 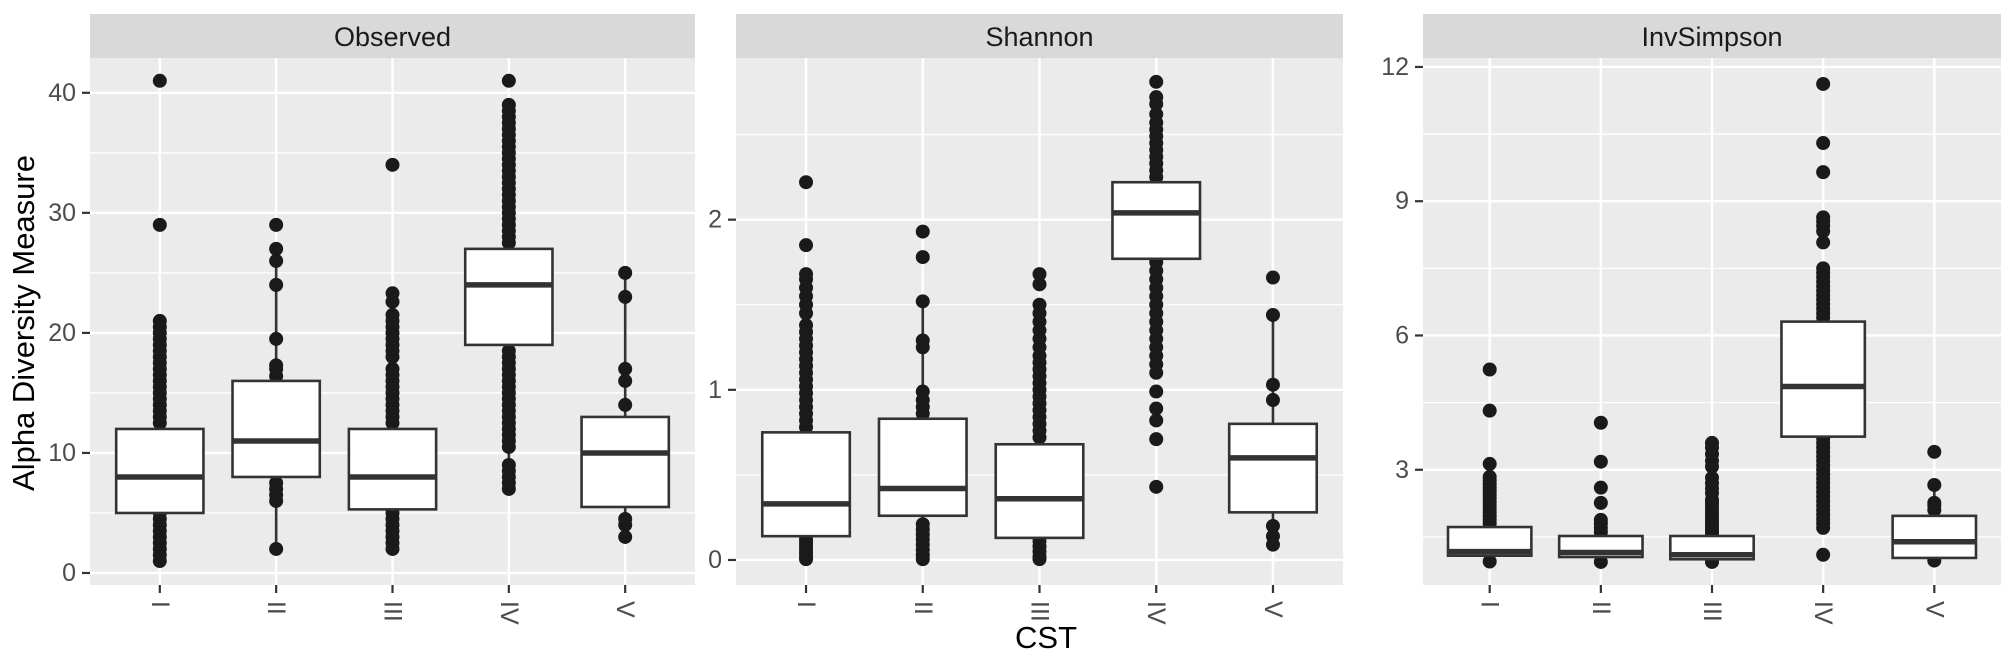 I want to click on boxplot-observed-cst-i, so click(x=159, y=320).